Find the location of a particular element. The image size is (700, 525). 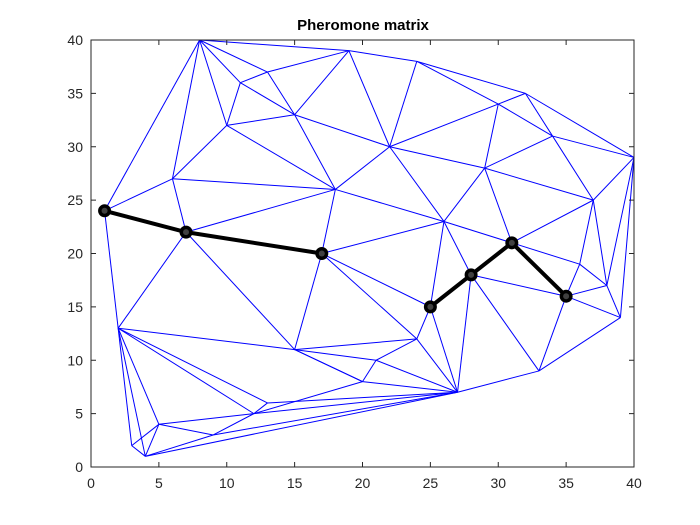

x-tick-label: 20 is located at coordinates (363, 483).